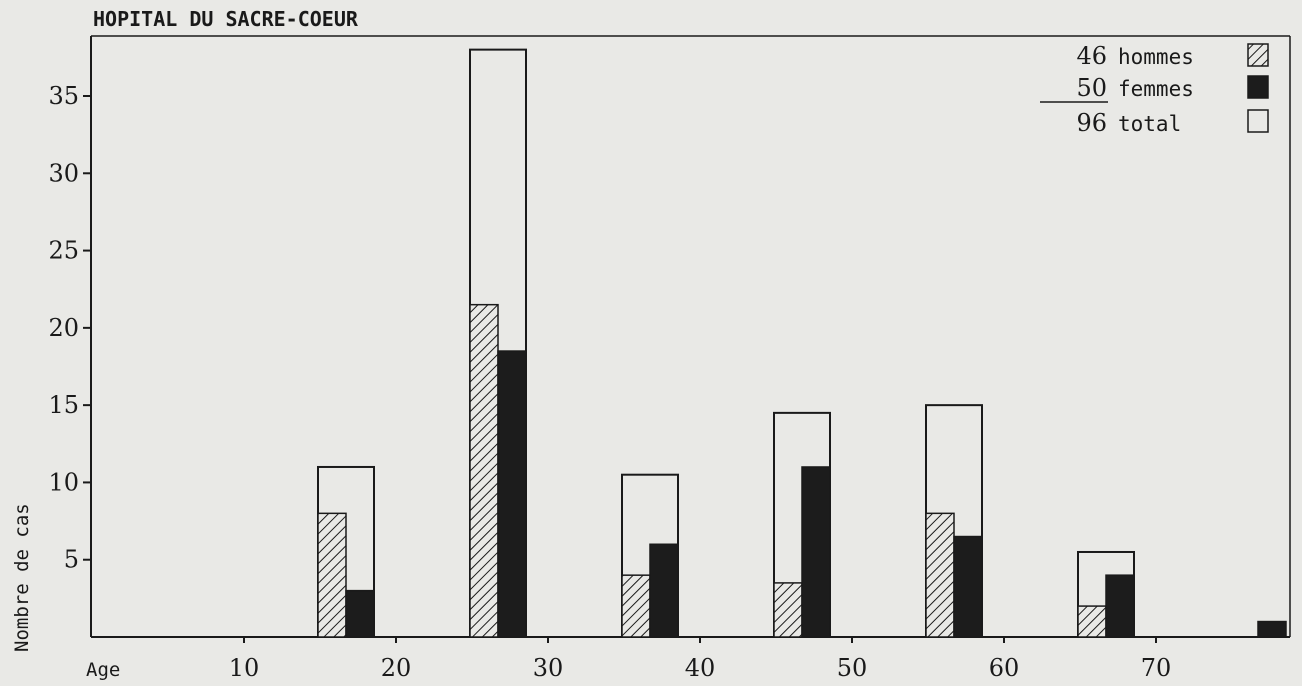  Describe the element at coordinates (244, 668) in the screenshot. I see `x-tick-label: 10` at that location.